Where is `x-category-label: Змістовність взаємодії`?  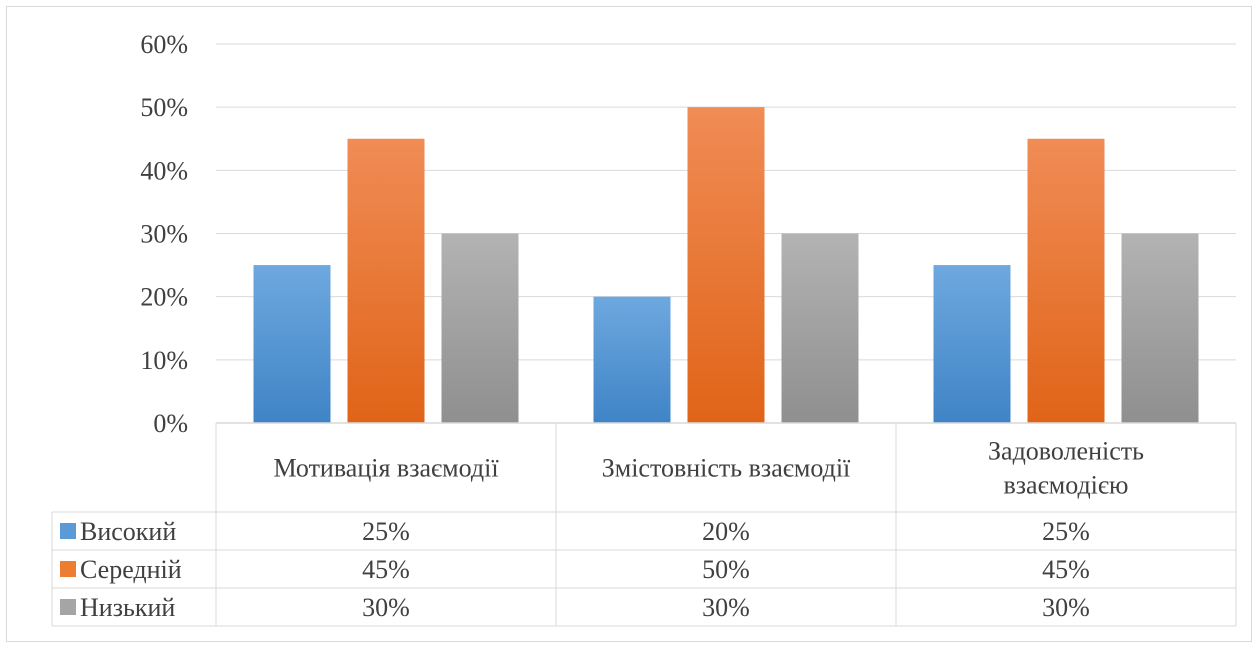
x-category-label: Змістовність взаємодії is located at coordinates (726, 468).